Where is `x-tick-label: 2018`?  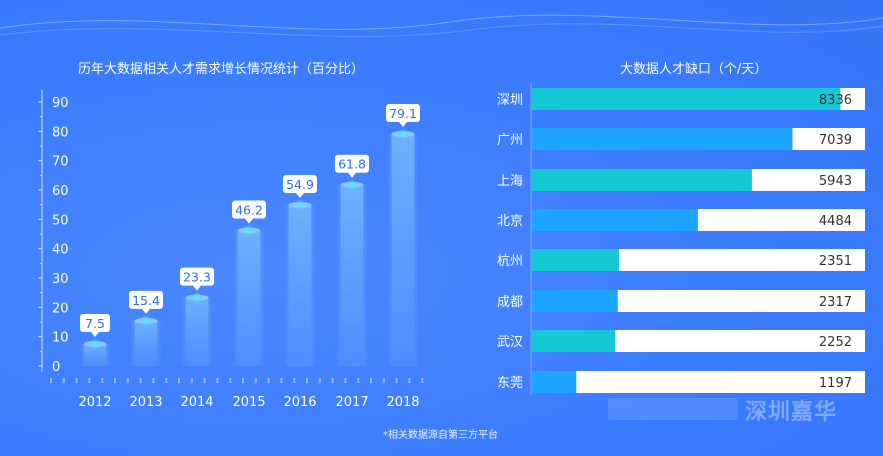 x-tick-label: 2018 is located at coordinates (402, 402).